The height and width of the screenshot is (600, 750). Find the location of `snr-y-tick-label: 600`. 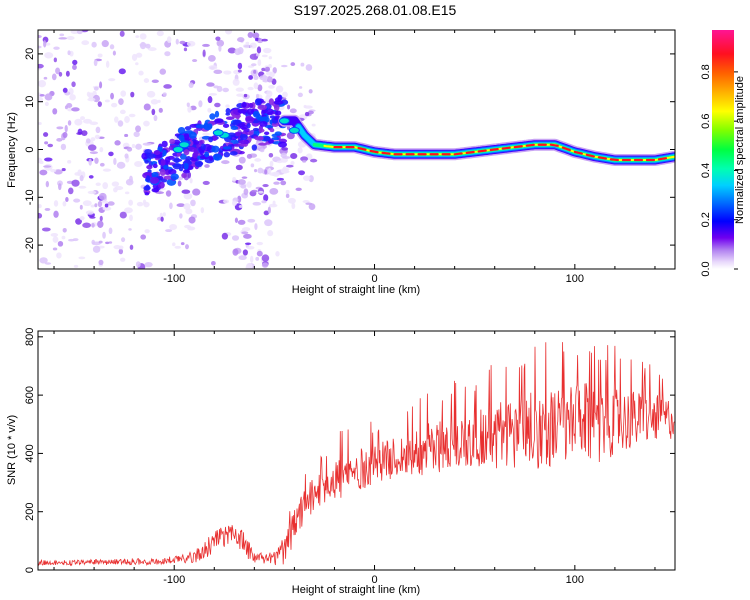

snr-y-tick-label: 600 is located at coordinates (30, 395).